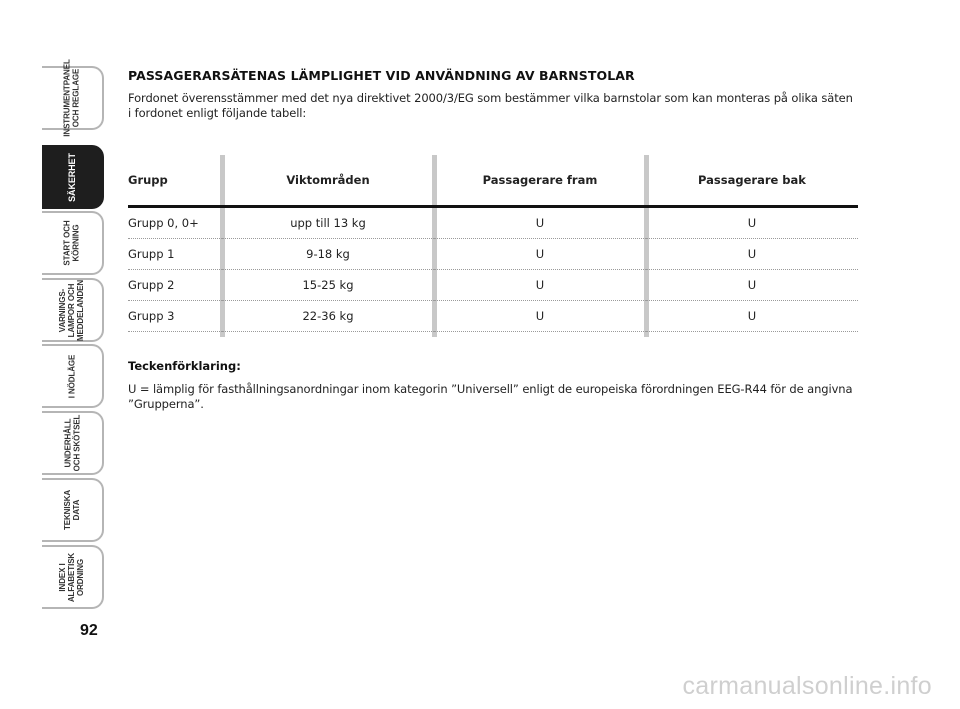  I want to click on table-row: Grupp 3 22-36 kg U U, so click(493, 316).